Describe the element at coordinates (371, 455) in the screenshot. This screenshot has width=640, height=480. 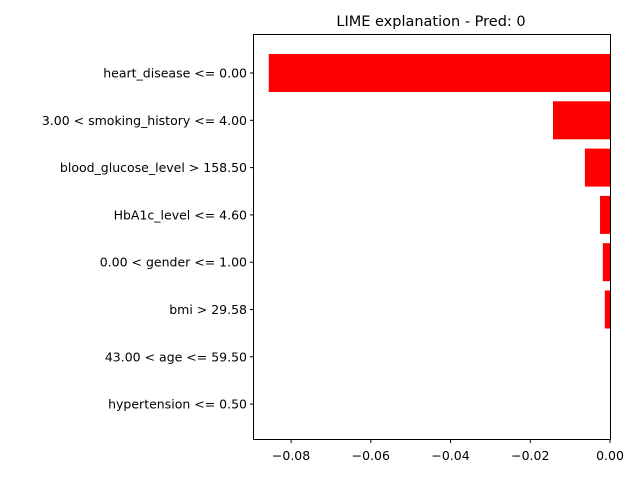
I see `x-tick-label-1: −0.06` at that location.